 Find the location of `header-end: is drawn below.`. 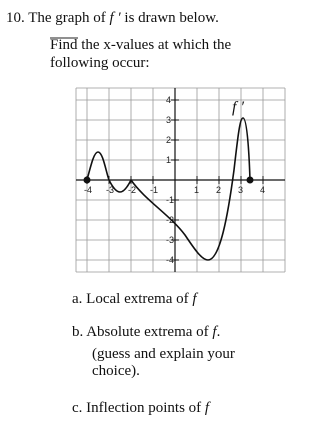

header-end: is drawn below. is located at coordinates (171, 18).